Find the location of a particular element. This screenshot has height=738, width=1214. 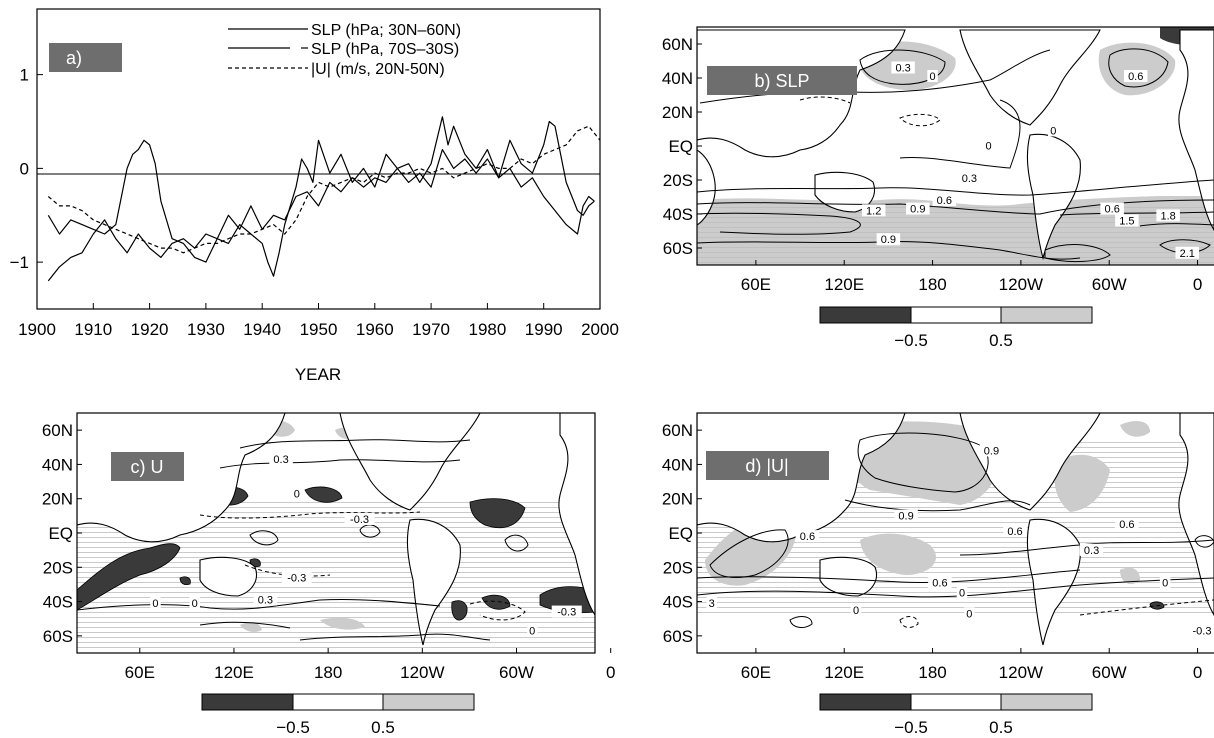

panel-c-shading-legend: −0.5 0.5 is located at coordinates (338, 715).